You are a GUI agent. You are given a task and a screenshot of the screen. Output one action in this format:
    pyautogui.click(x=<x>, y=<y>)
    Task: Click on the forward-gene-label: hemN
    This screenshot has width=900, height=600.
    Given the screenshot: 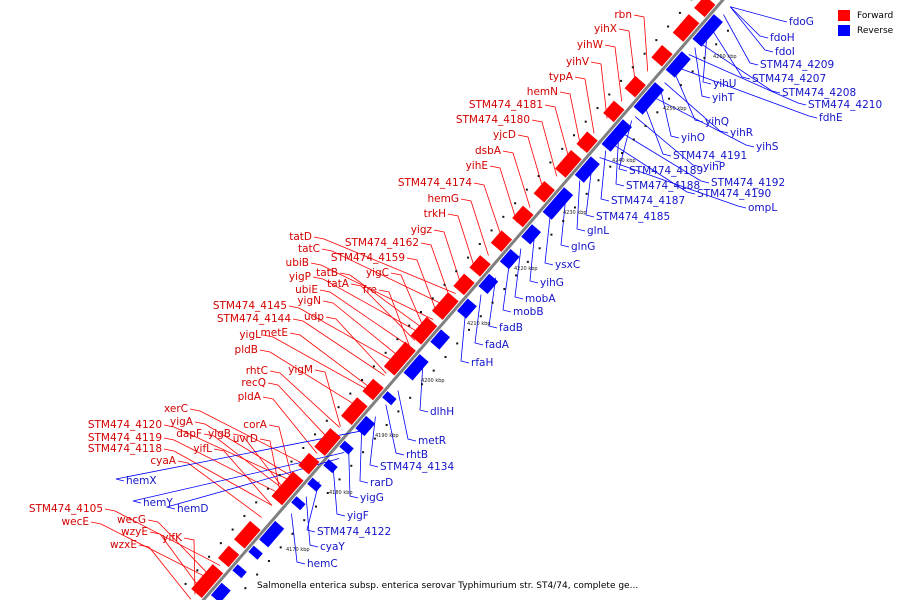 What is the action you would take?
    pyautogui.click(x=542, y=92)
    